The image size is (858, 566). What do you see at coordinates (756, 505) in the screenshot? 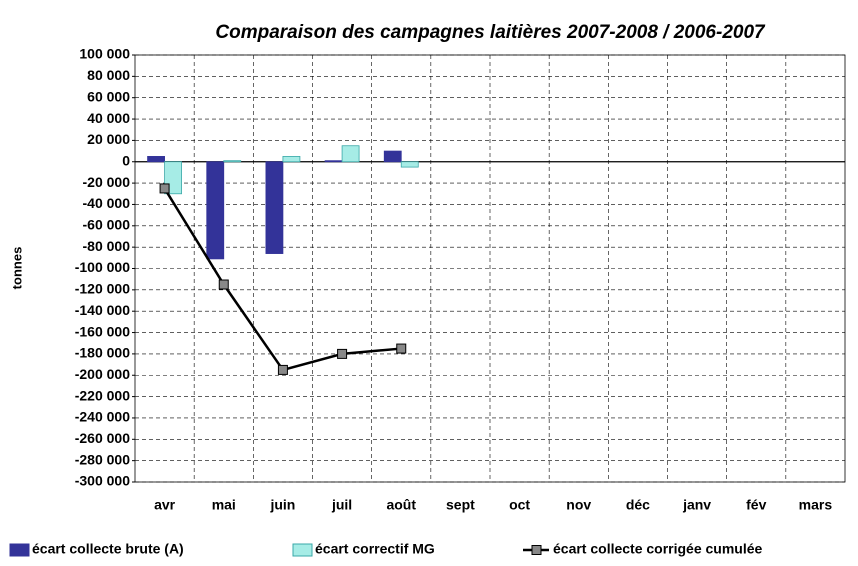
I see `x-tick-label: fév` at bounding box center [756, 505].